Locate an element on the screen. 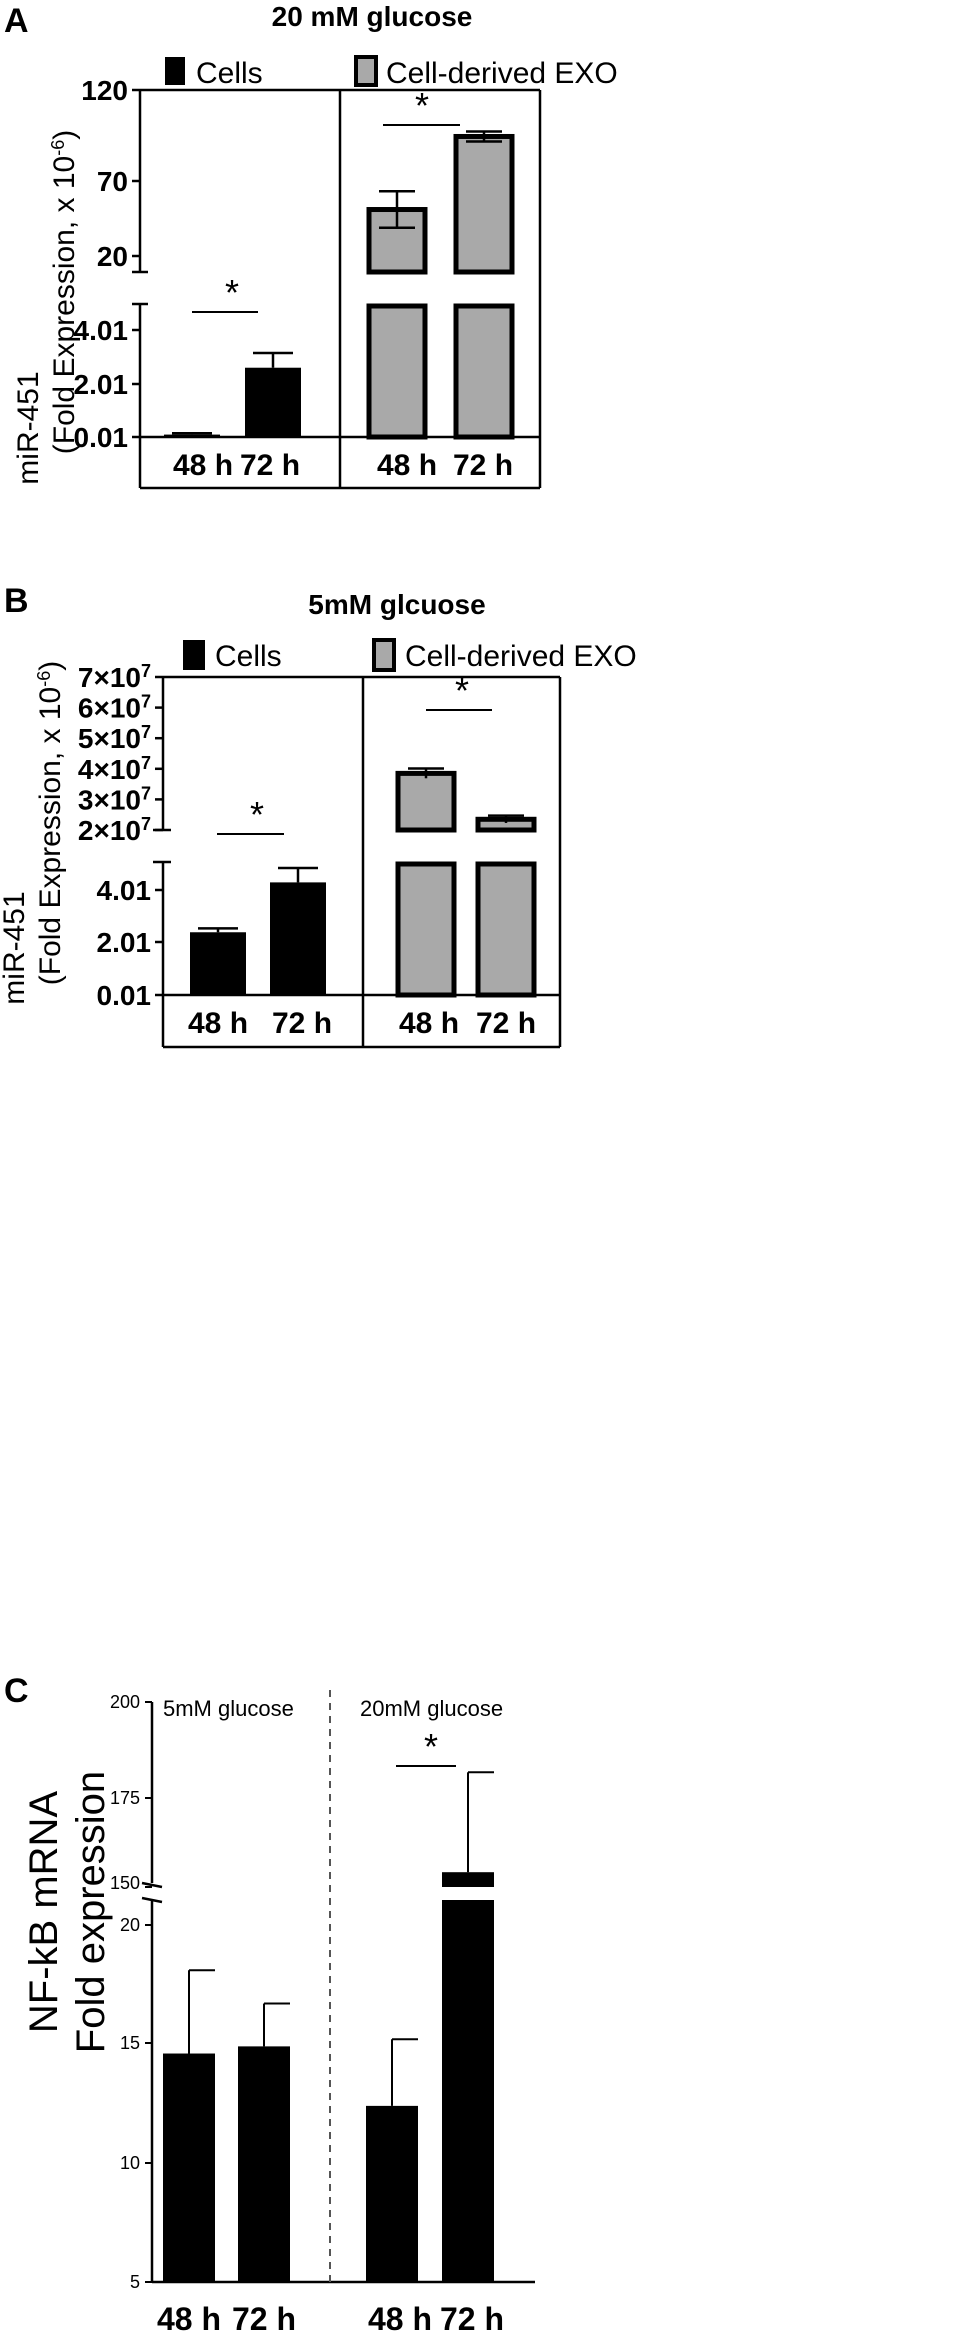  y-tick-label-175: 175 is located at coordinates (125, 1798).